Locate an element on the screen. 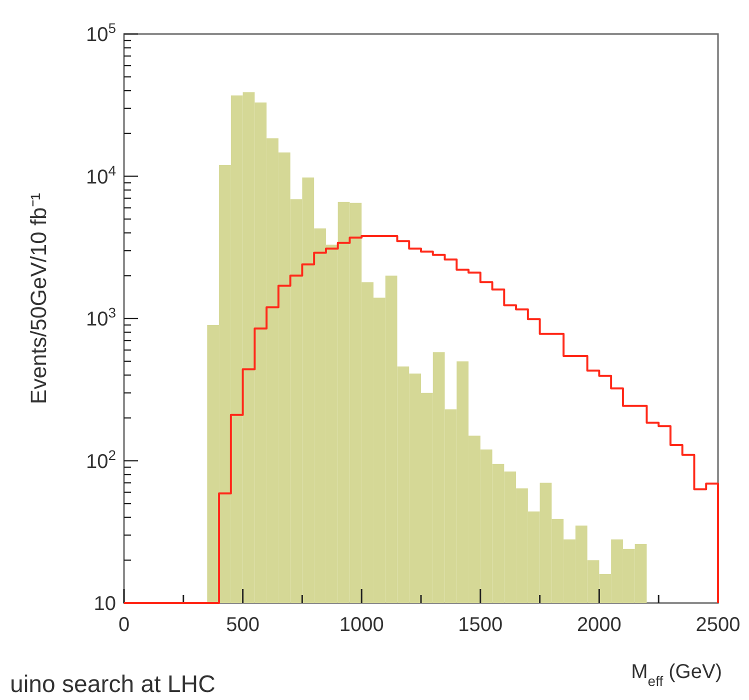 The width and height of the screenshot is (749, 700). x-tick-label: 1500 is located at coordinates (480, 625).